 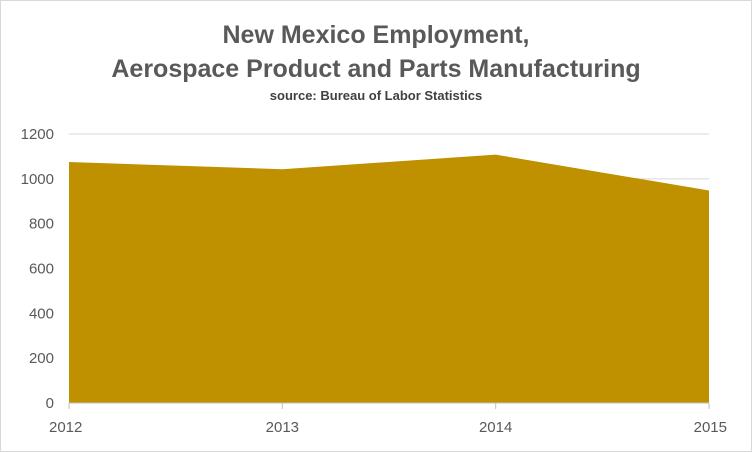 What do you see at coordinates (37, 134) in the screenshot?
I see `y-tick-label: 1200` at bounding box center [37, 134].